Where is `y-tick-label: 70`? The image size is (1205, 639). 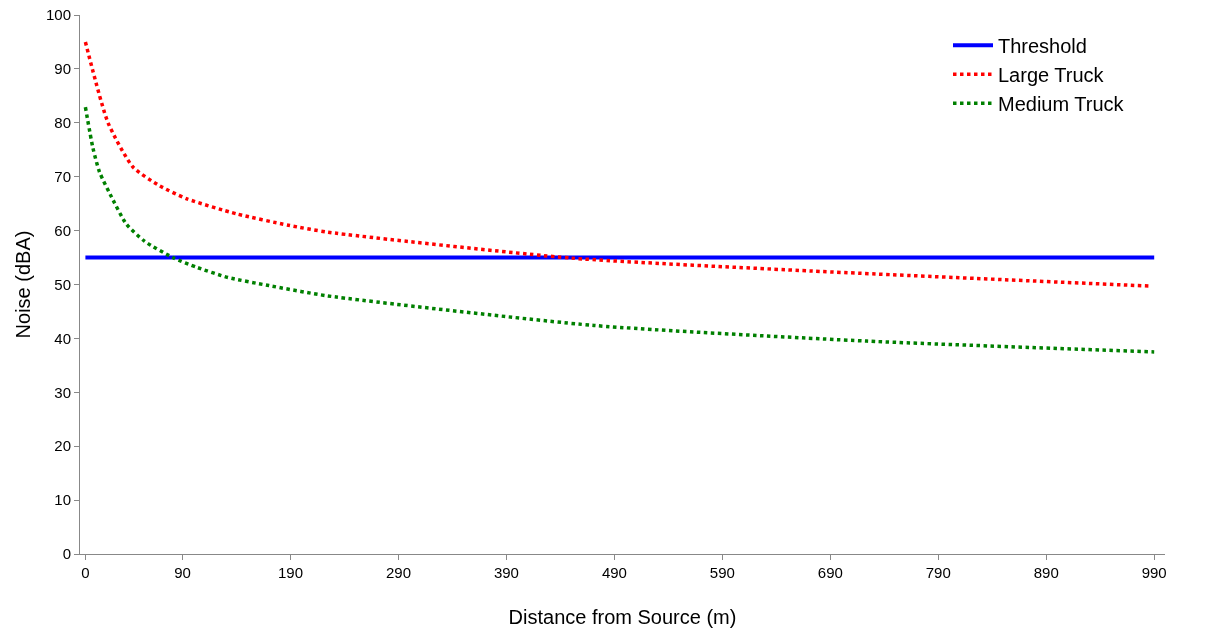 y-tick-label: 70 is located at coordinates (62, 176).